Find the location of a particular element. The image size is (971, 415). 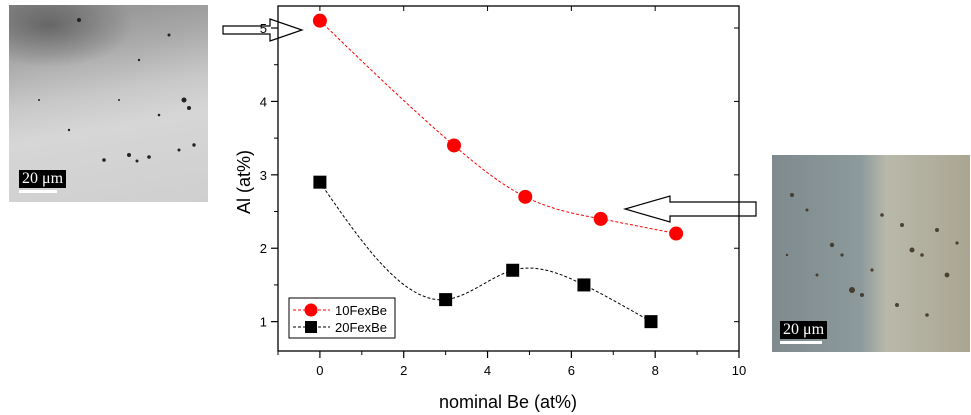

x-tick-label: 6 is located at coordinates (571, 370).